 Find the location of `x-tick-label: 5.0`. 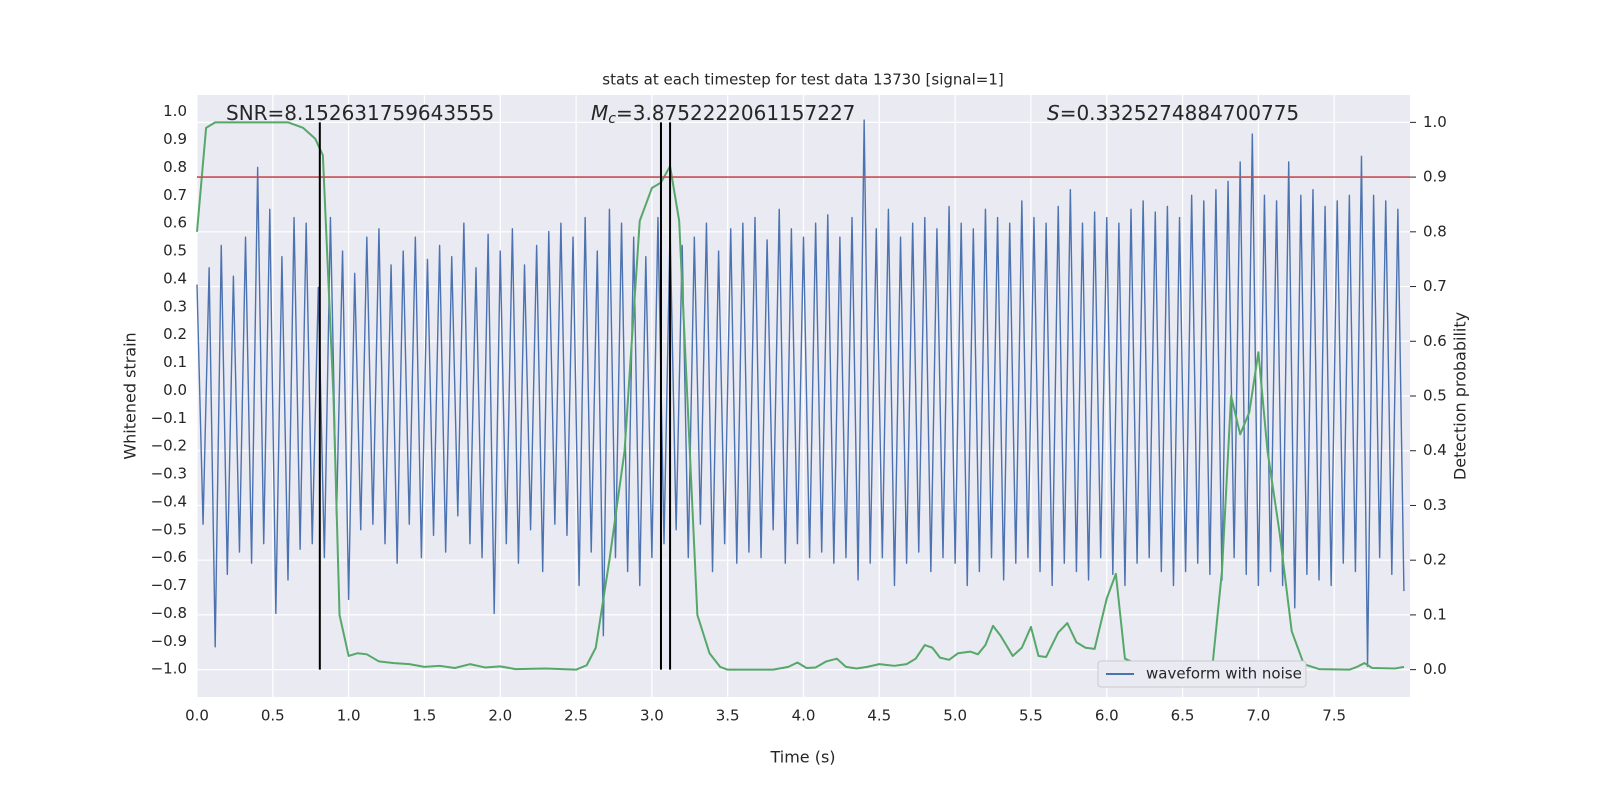

x-tick-label: 5.0 is located at coordinates (955, 716).